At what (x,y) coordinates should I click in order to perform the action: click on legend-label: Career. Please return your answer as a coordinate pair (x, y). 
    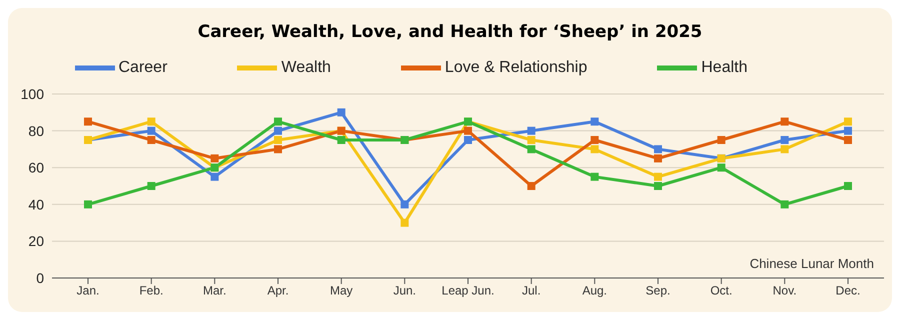
    Looking at the image, I should click on (143, 67).